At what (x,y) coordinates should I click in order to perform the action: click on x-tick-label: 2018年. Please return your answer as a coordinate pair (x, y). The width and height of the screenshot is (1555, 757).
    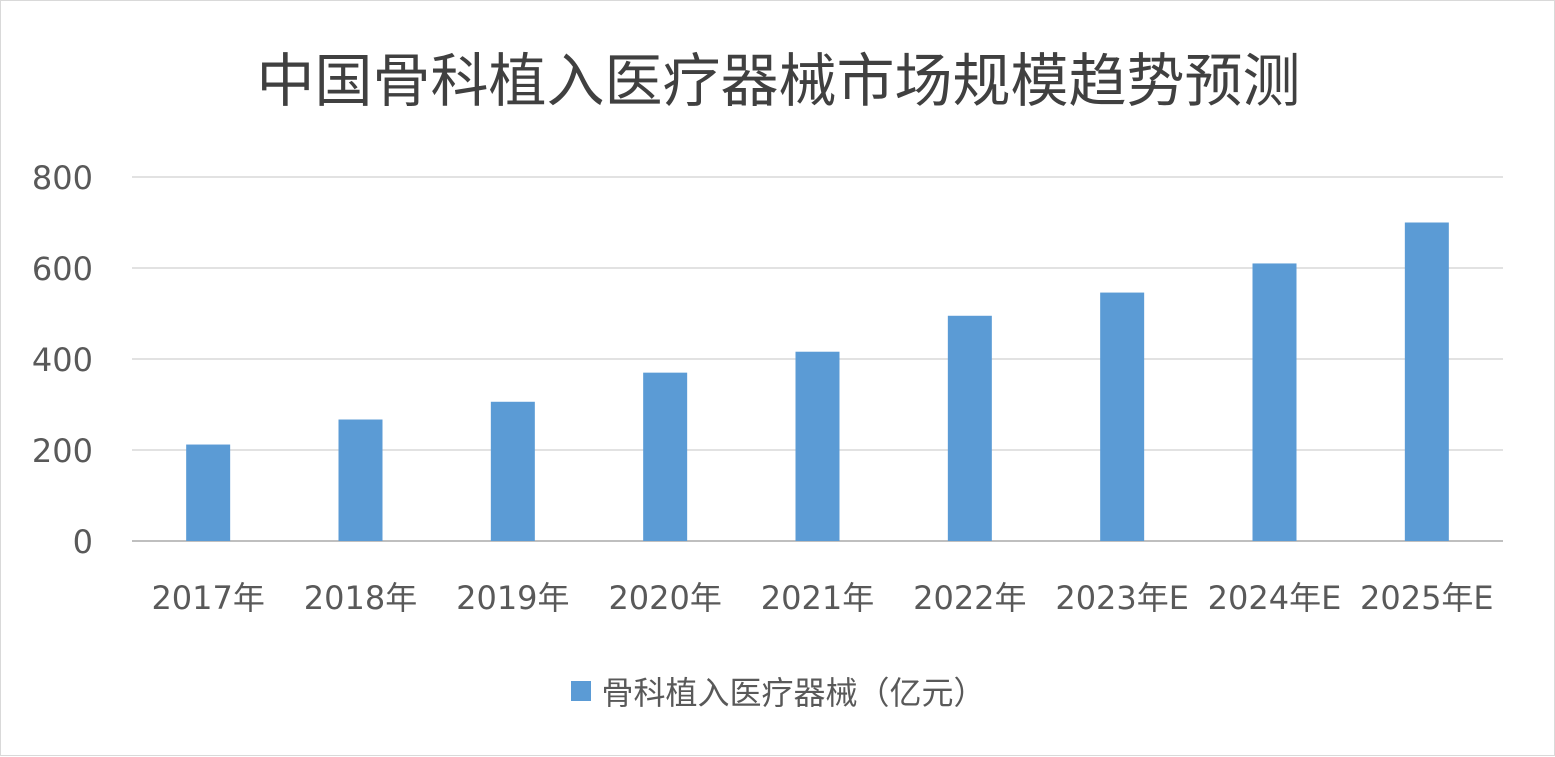
    Looking at the image, I should click on (360, 598).